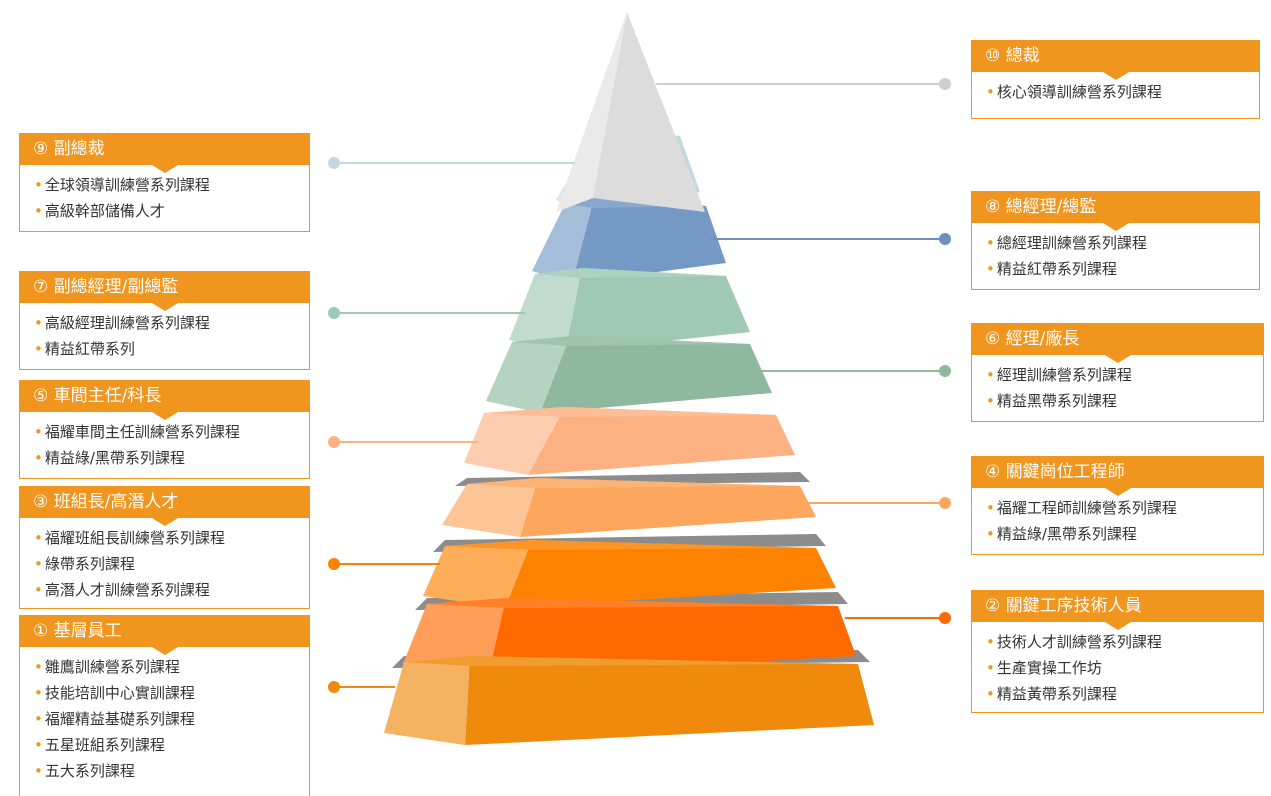 The height and width of the screenshot is (796, 1271). Describe the element at coordinates (1122, 243) in the screenshot. I see `list-item: • 總經理訓練營系列課程` at that location.